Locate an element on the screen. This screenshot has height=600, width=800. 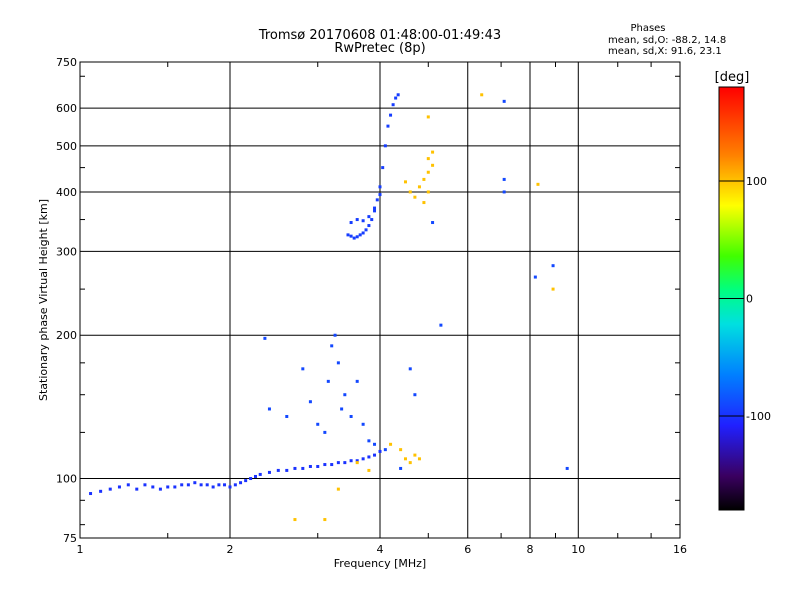
colorbar-tick-label: 100 is located at coordinates (756, 181).